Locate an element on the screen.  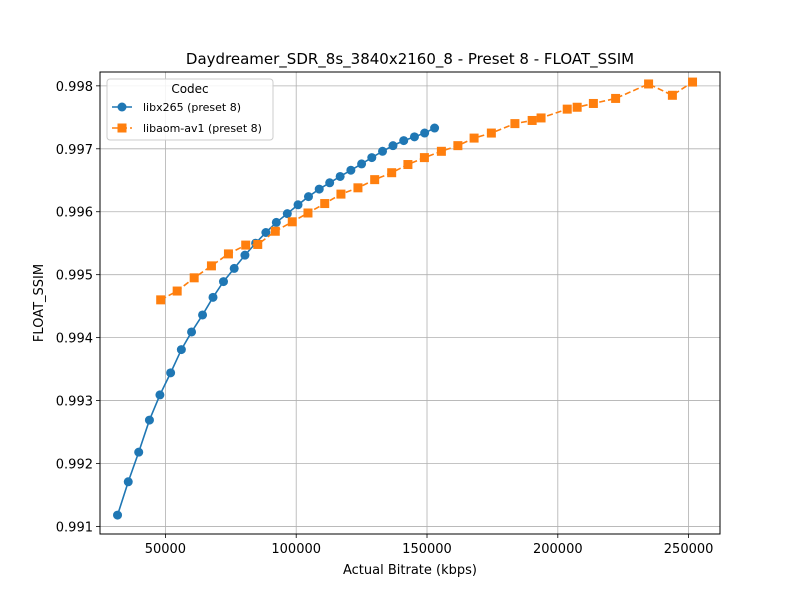
legend-title: Codec is located at coordinates (189, 89).